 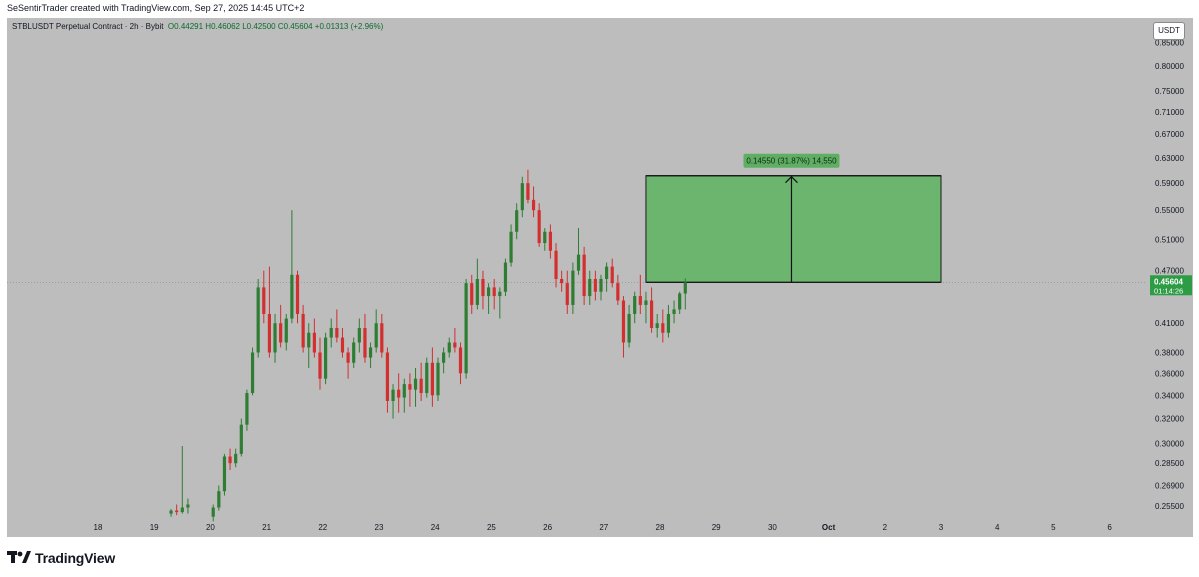 What do you see at coordinates (885, 527) in the screenshot?
I see `x-tick-label: 2` at bounding box center [885, 527].